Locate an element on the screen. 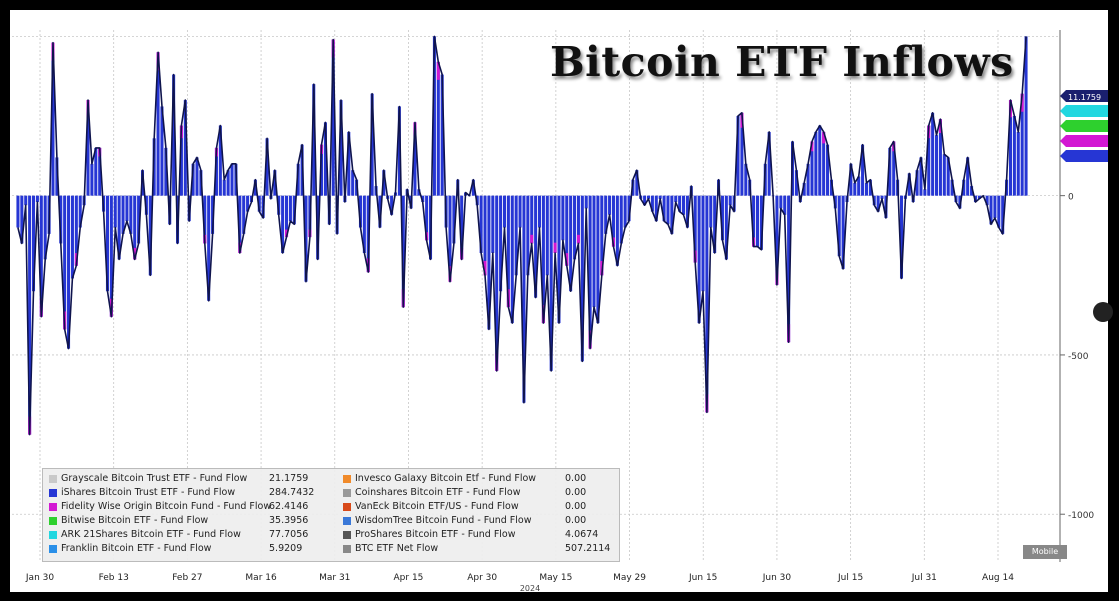 The height and width of the screenshot is (601, 1119). legend-series-value: 35.3956 is located at coordinates (289, 520).